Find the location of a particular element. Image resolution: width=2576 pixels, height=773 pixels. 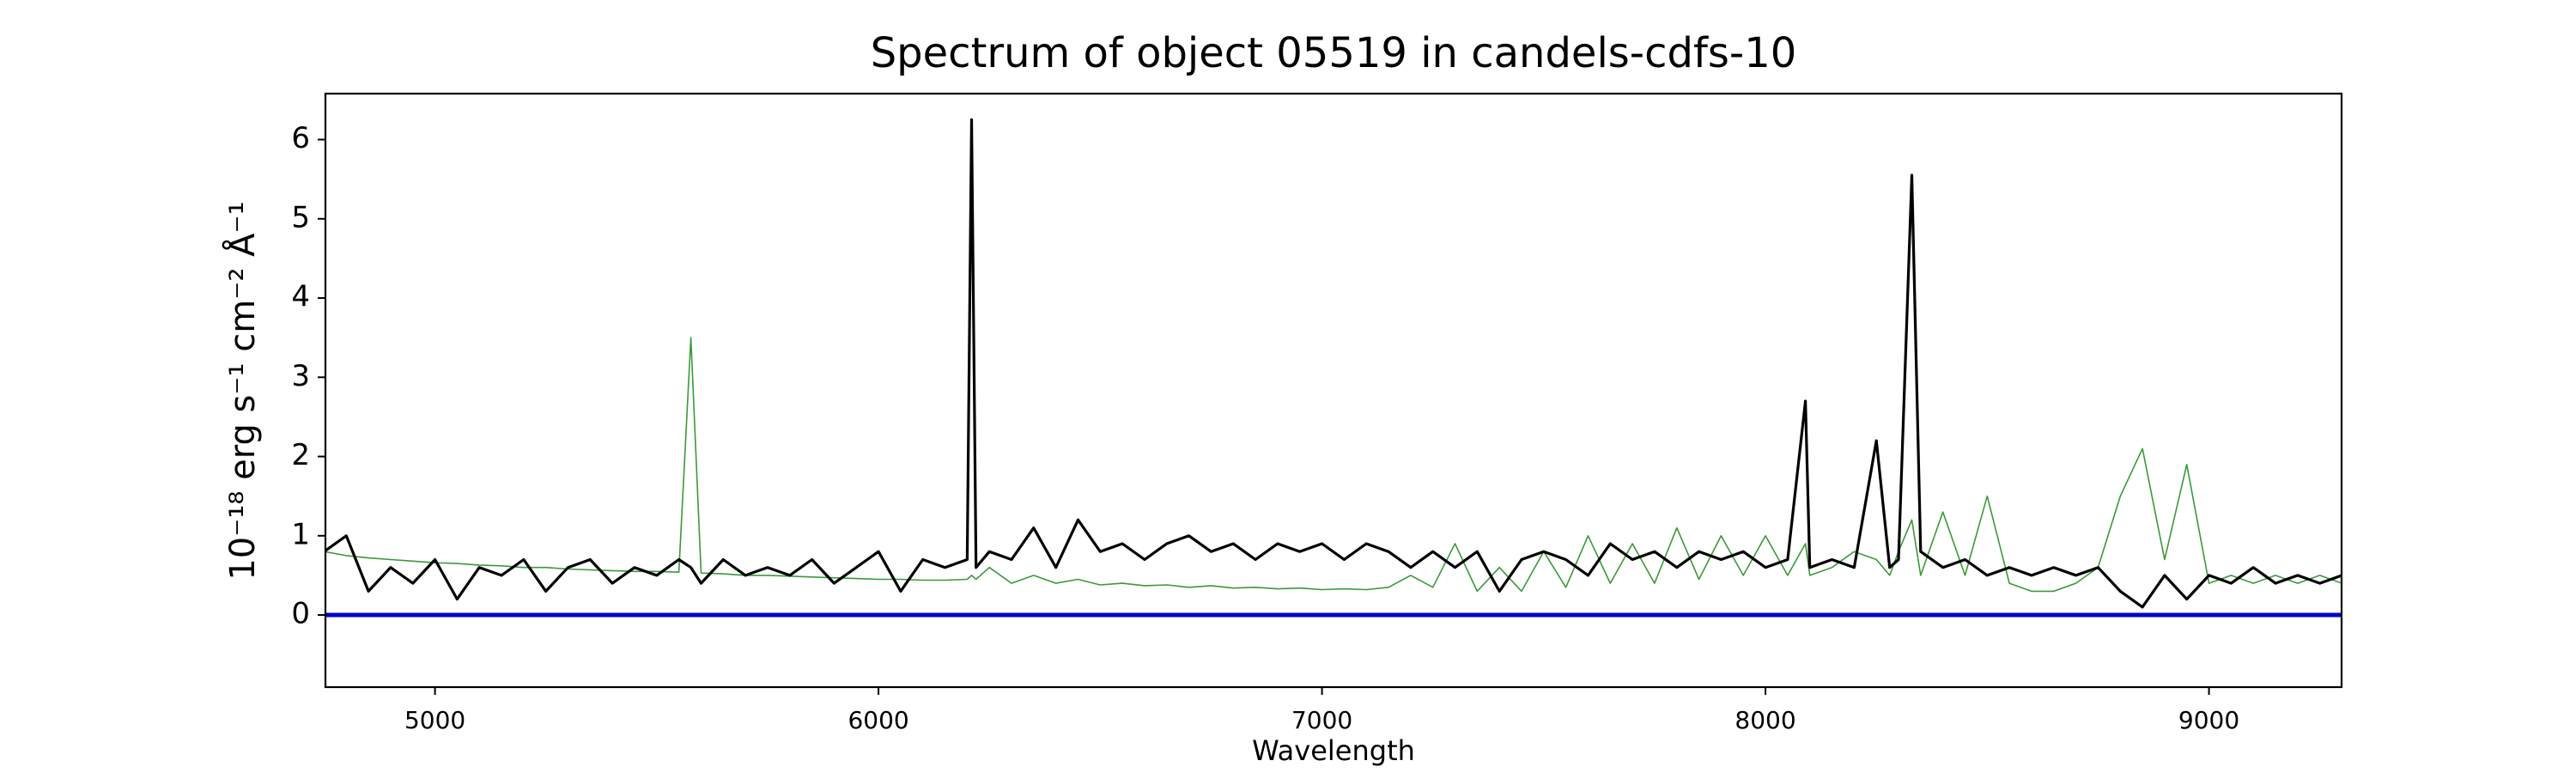

y-tick-label: 5 is located at coordinates (301, 217).